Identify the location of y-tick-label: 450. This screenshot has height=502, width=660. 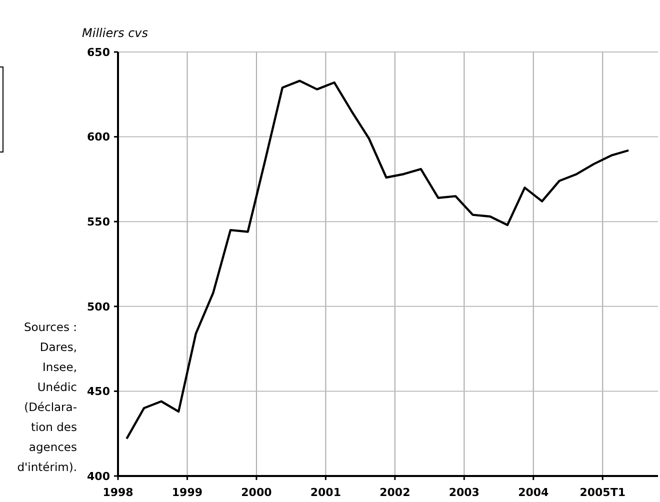
(98, 391).